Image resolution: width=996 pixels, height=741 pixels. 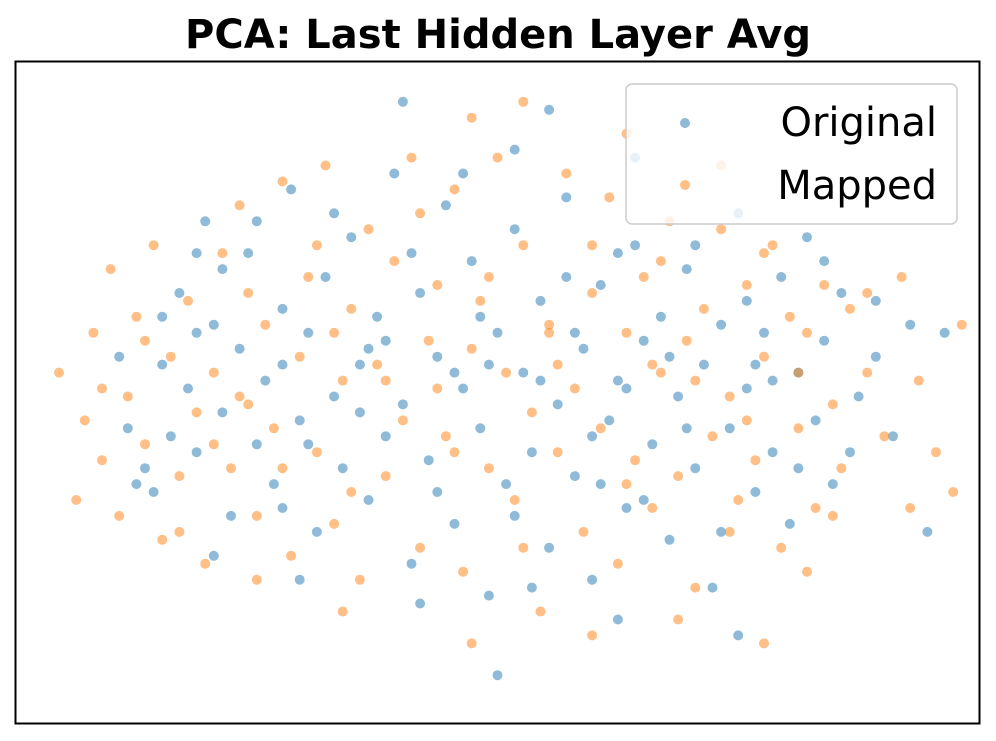 What do you see at coordinates (857, 186) in the screenshot?
I see `legend-label-mapped: Mapped` at bounding box center [857, 186].